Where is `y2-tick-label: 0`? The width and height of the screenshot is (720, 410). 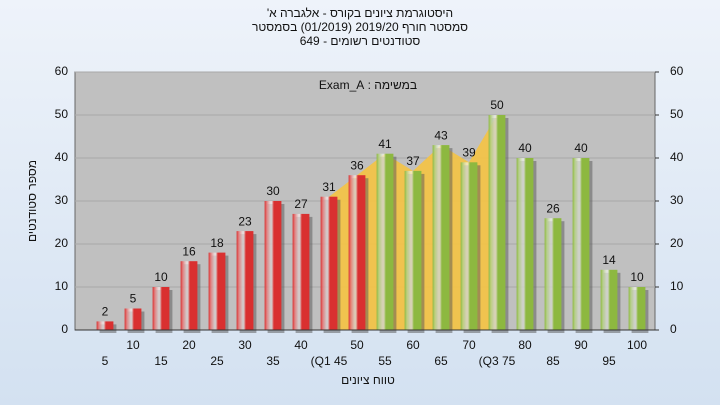 y2-tick-label: 0 is located at coordinates (673, 329).